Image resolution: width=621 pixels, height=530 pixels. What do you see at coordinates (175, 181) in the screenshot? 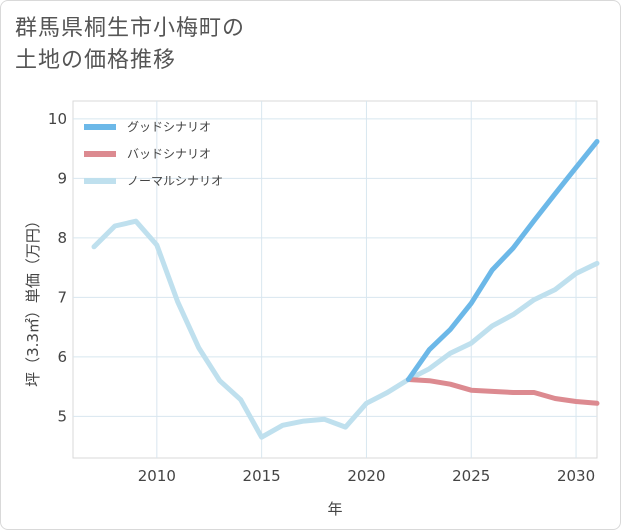
I see `legend-label-2: ノーマルシナリオ` at bounding box center [175, 181].